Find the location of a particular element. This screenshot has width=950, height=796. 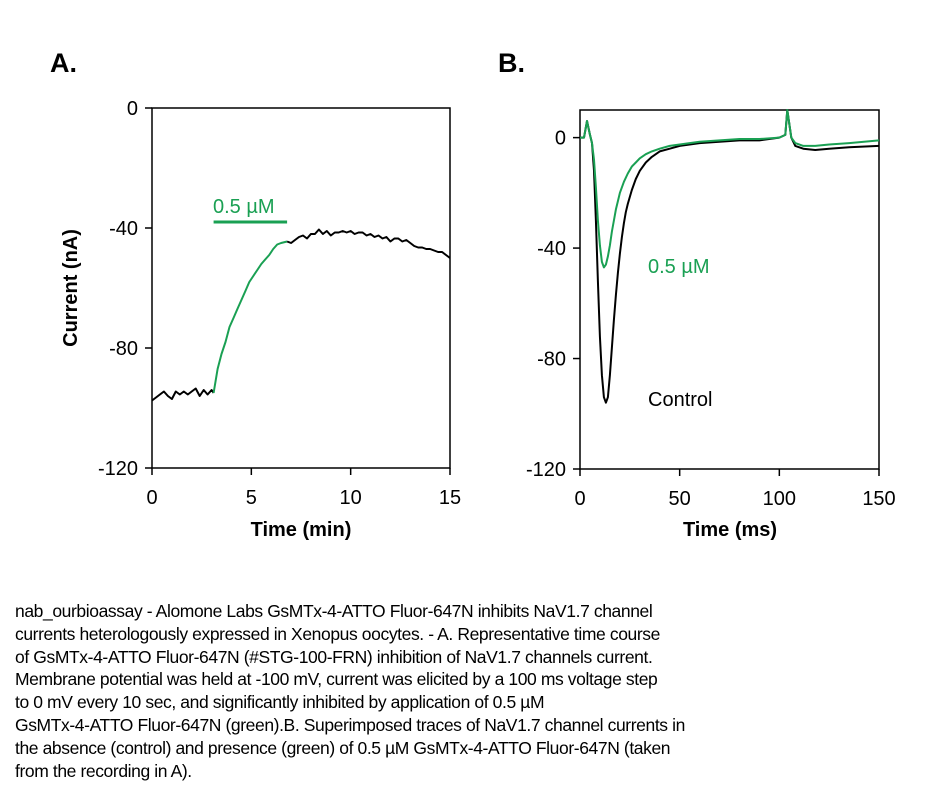

panel-b-control-label: Control is located at coordinates (680, 400).